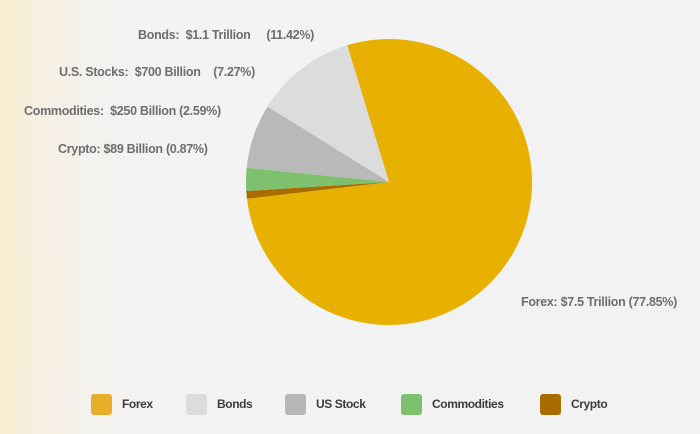 This screenshot has height=434, width=700. Describe the element at coordinates (295, 404) in the screenshot. I see `legend-swatch-us-stock` at that location.